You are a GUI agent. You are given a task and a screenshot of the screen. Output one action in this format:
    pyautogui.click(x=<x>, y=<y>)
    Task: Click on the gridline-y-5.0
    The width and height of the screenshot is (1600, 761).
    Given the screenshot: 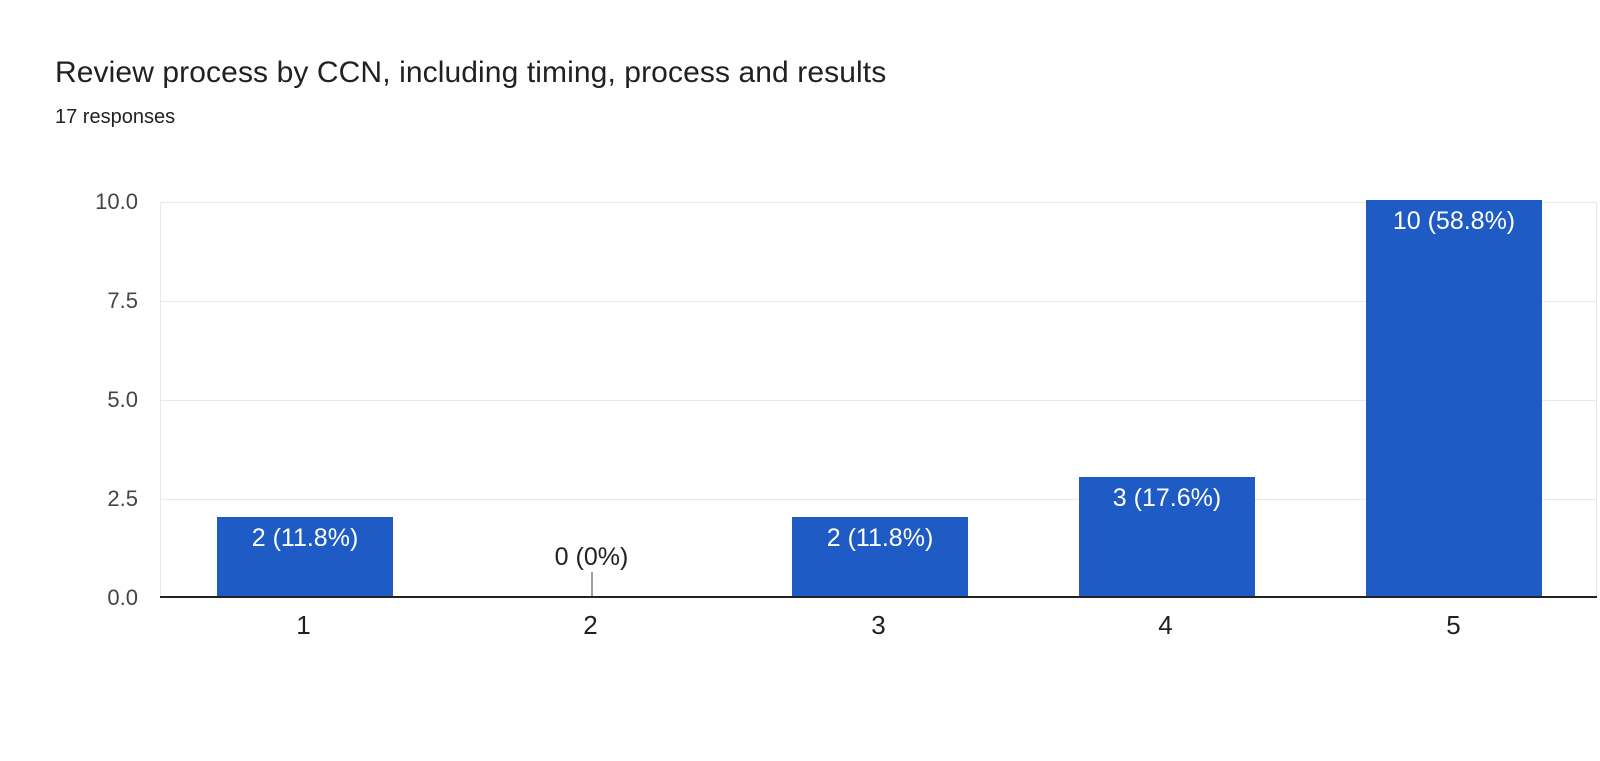 What is the action you would take?
    pyautogui.click(x=878, y=400)
    